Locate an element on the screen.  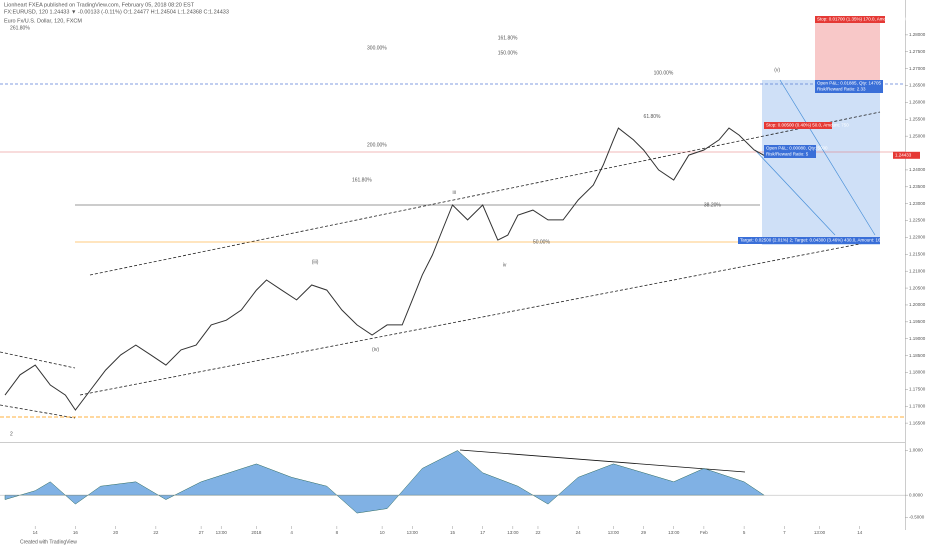
y-tick-label: -0.5000 is located at coordinates (917, 517).